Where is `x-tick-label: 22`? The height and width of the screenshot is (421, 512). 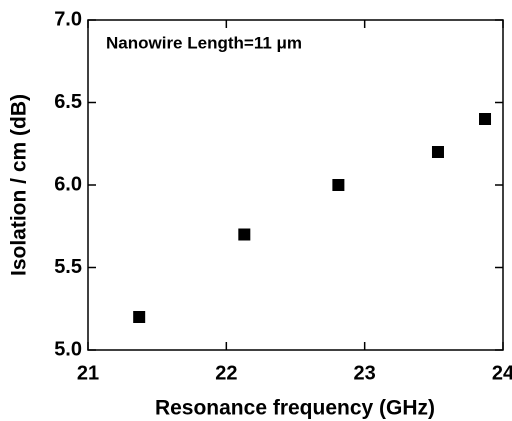 x-tick-label: 22 is located at coordinates (226, 373).